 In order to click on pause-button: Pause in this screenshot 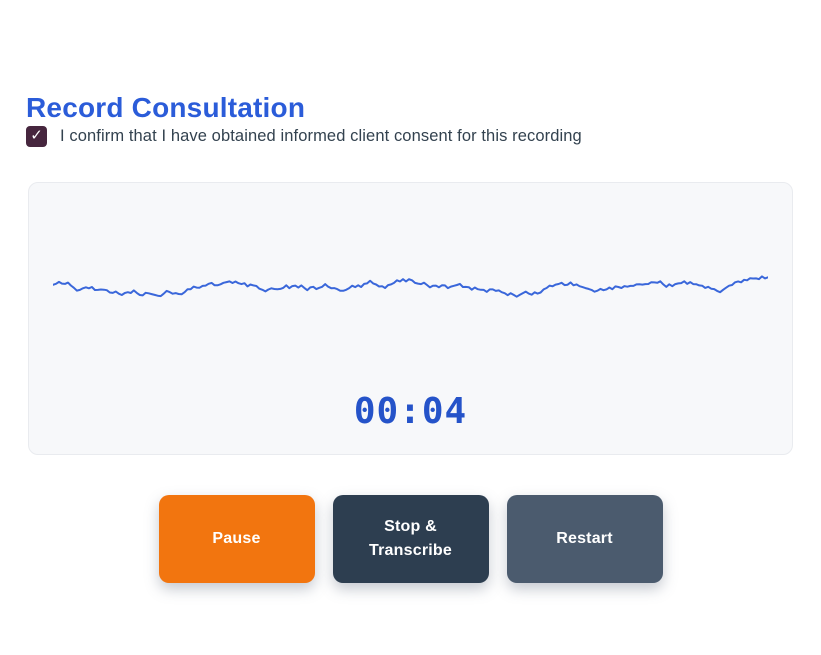, I will do `click(236, 539)`.